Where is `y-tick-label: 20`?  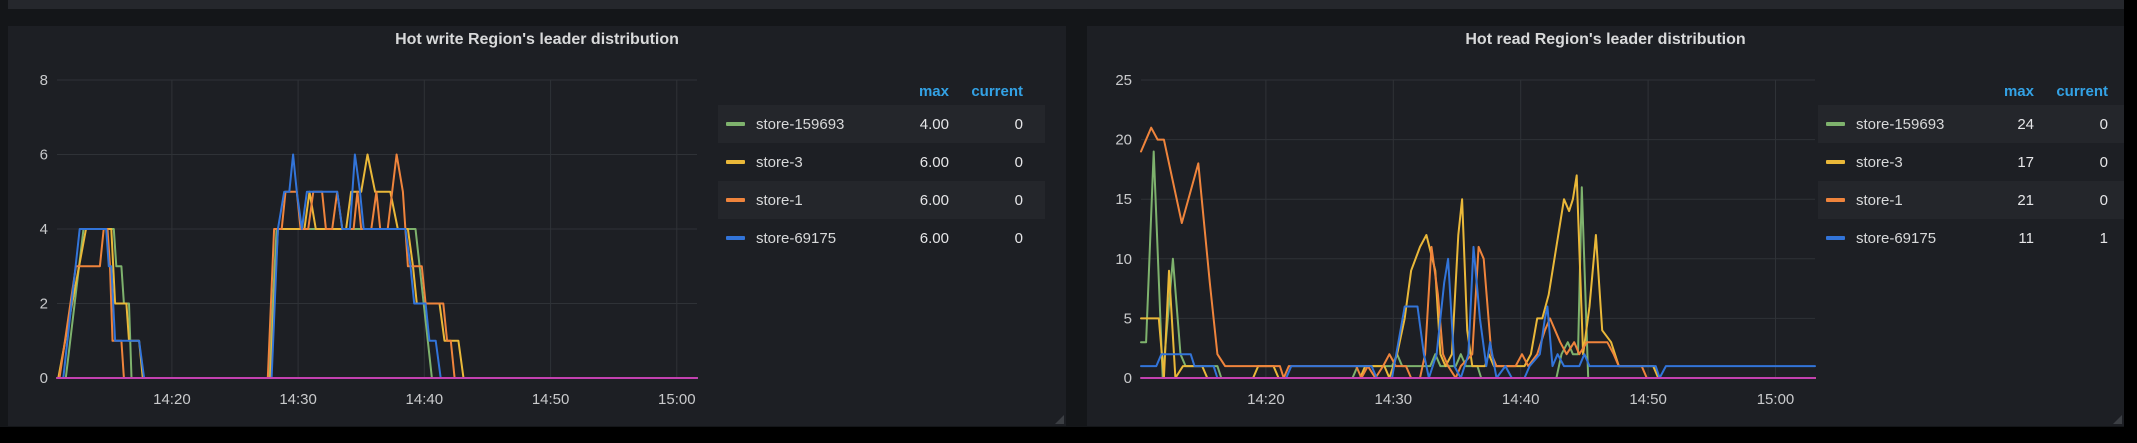 y-tick-label: 20 is located at coordinates (1123, 140).